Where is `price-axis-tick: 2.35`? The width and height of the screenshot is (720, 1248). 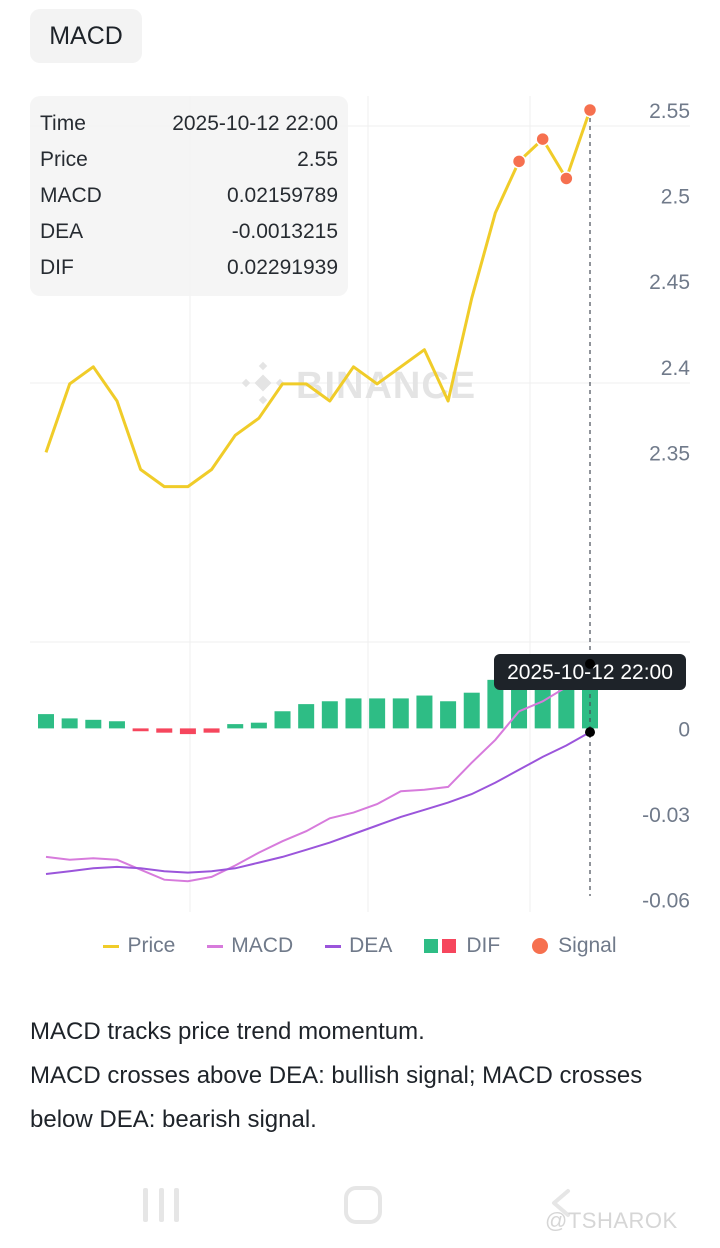
price-axis-tick: 2.35 is located at coordinates (669, 453).